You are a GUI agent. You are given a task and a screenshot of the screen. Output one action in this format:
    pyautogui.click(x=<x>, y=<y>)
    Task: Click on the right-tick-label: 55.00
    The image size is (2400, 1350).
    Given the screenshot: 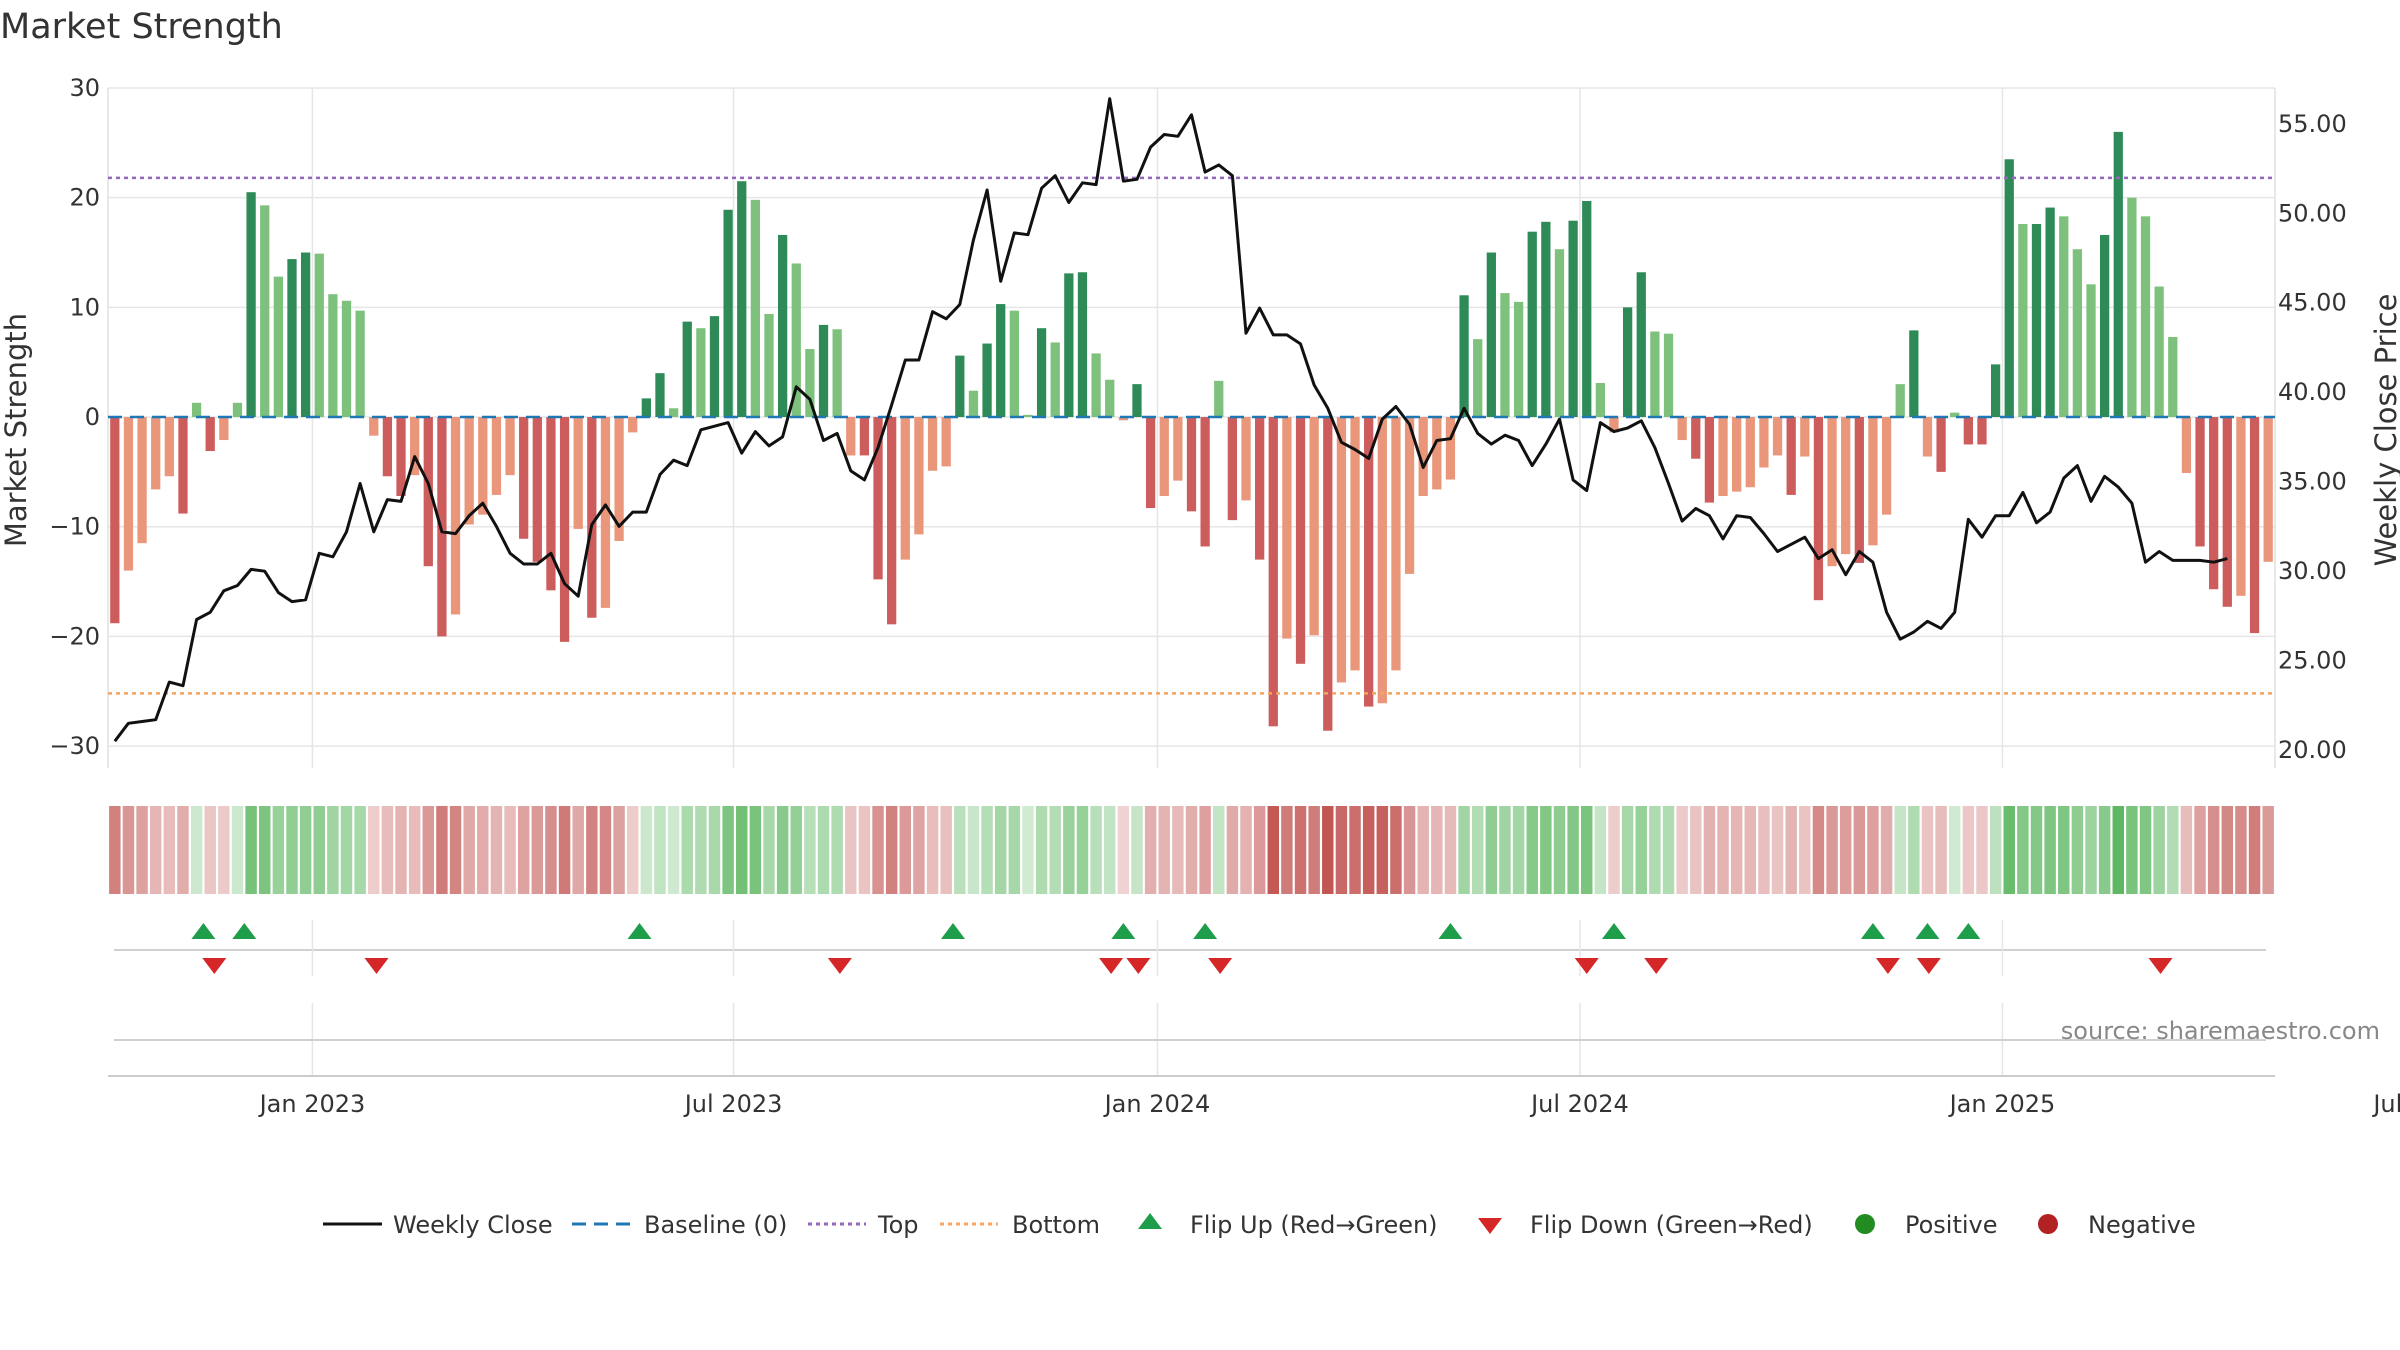 What is the action you would take?
    pyautogui.click(x=2312, y=124)
    